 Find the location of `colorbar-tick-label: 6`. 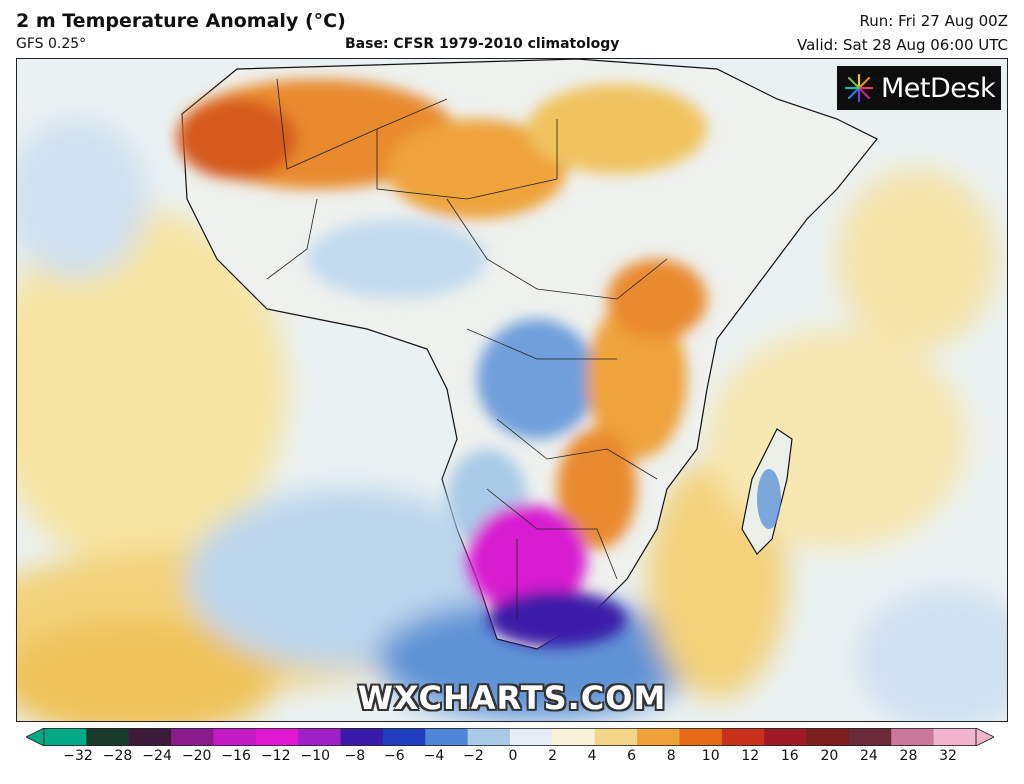

colorbar-tick-label: 6 is located at coordinates (632, 756).